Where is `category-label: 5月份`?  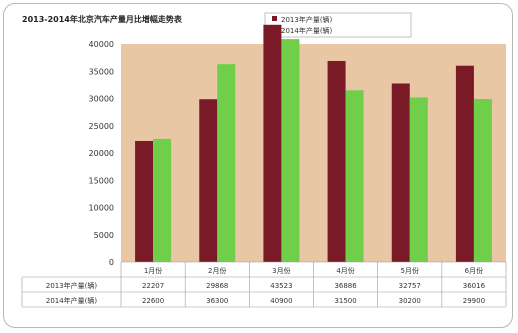
category-label: 5月份 is located at coordinates (410, 270).